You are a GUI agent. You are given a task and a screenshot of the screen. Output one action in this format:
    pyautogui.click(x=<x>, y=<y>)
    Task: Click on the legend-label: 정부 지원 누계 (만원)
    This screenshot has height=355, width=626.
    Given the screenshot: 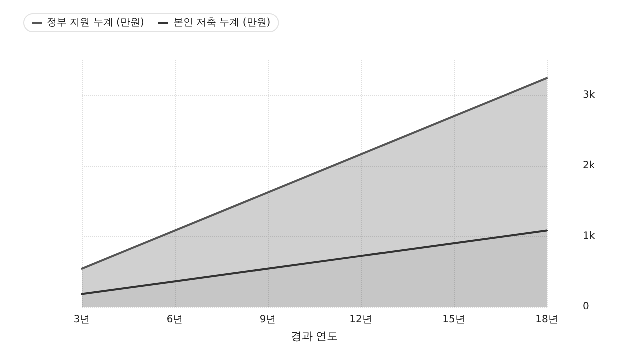 What is the action you would take?
    pyautogui.click(x=95, y=23)
    